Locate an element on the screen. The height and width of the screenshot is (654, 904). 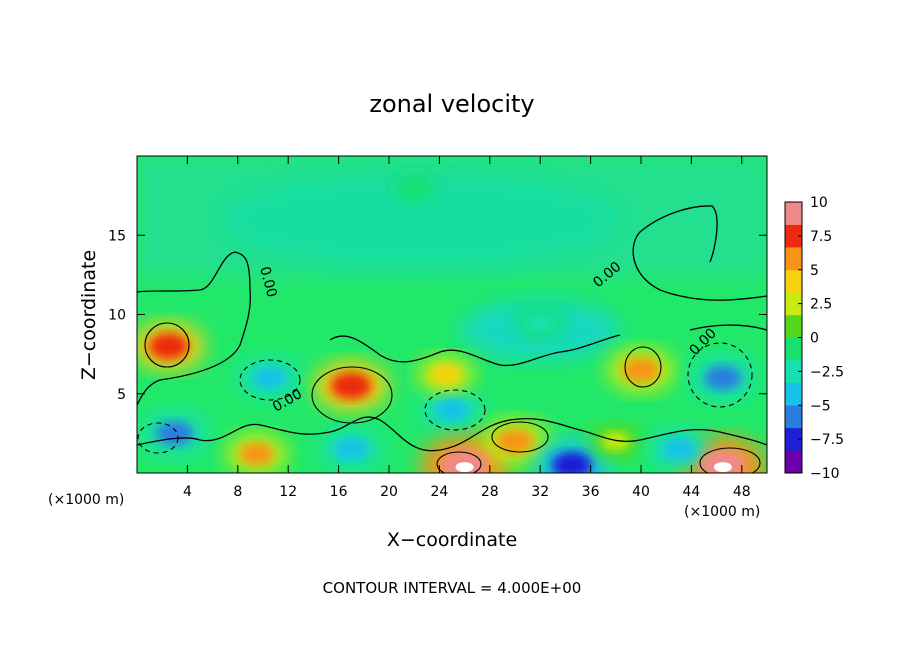
contour-label: 0.00 is located at coordinates (268, 282).